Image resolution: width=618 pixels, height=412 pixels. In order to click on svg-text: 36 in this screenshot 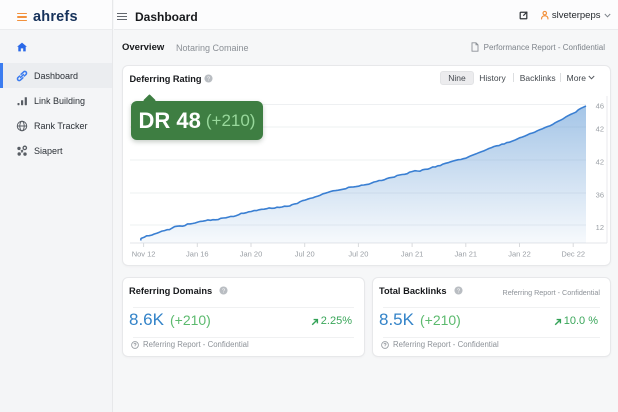, I will do `click(600, 194)`.